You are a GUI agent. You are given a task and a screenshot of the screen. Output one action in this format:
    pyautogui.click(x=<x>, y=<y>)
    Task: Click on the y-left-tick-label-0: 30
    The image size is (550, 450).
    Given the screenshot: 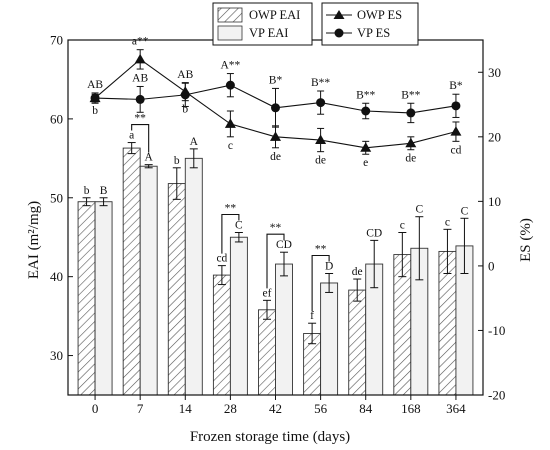 What is the action you would take?
    pyautogui.click(x=56, y=355)
    